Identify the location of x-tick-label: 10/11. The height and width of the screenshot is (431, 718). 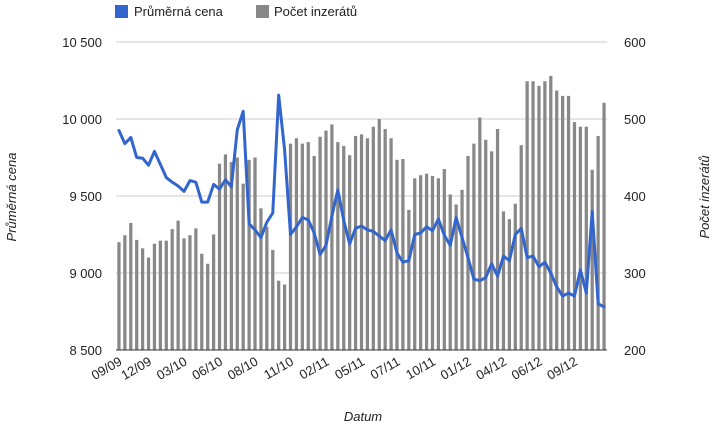
(420, 368).